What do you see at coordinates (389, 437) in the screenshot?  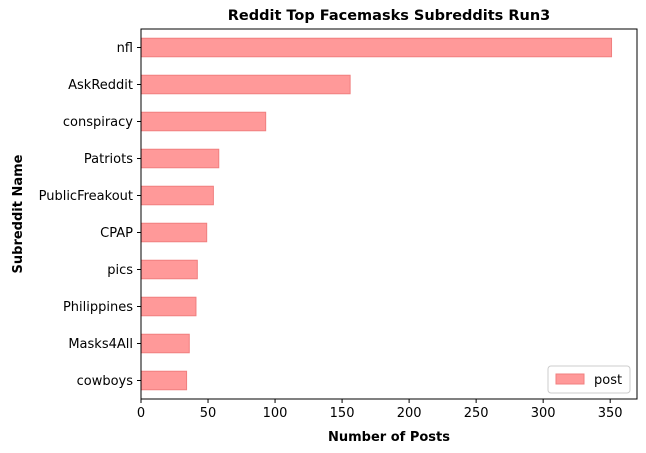 I see `x-axis-title: Number of Posts` at bounding box center [389, 437].